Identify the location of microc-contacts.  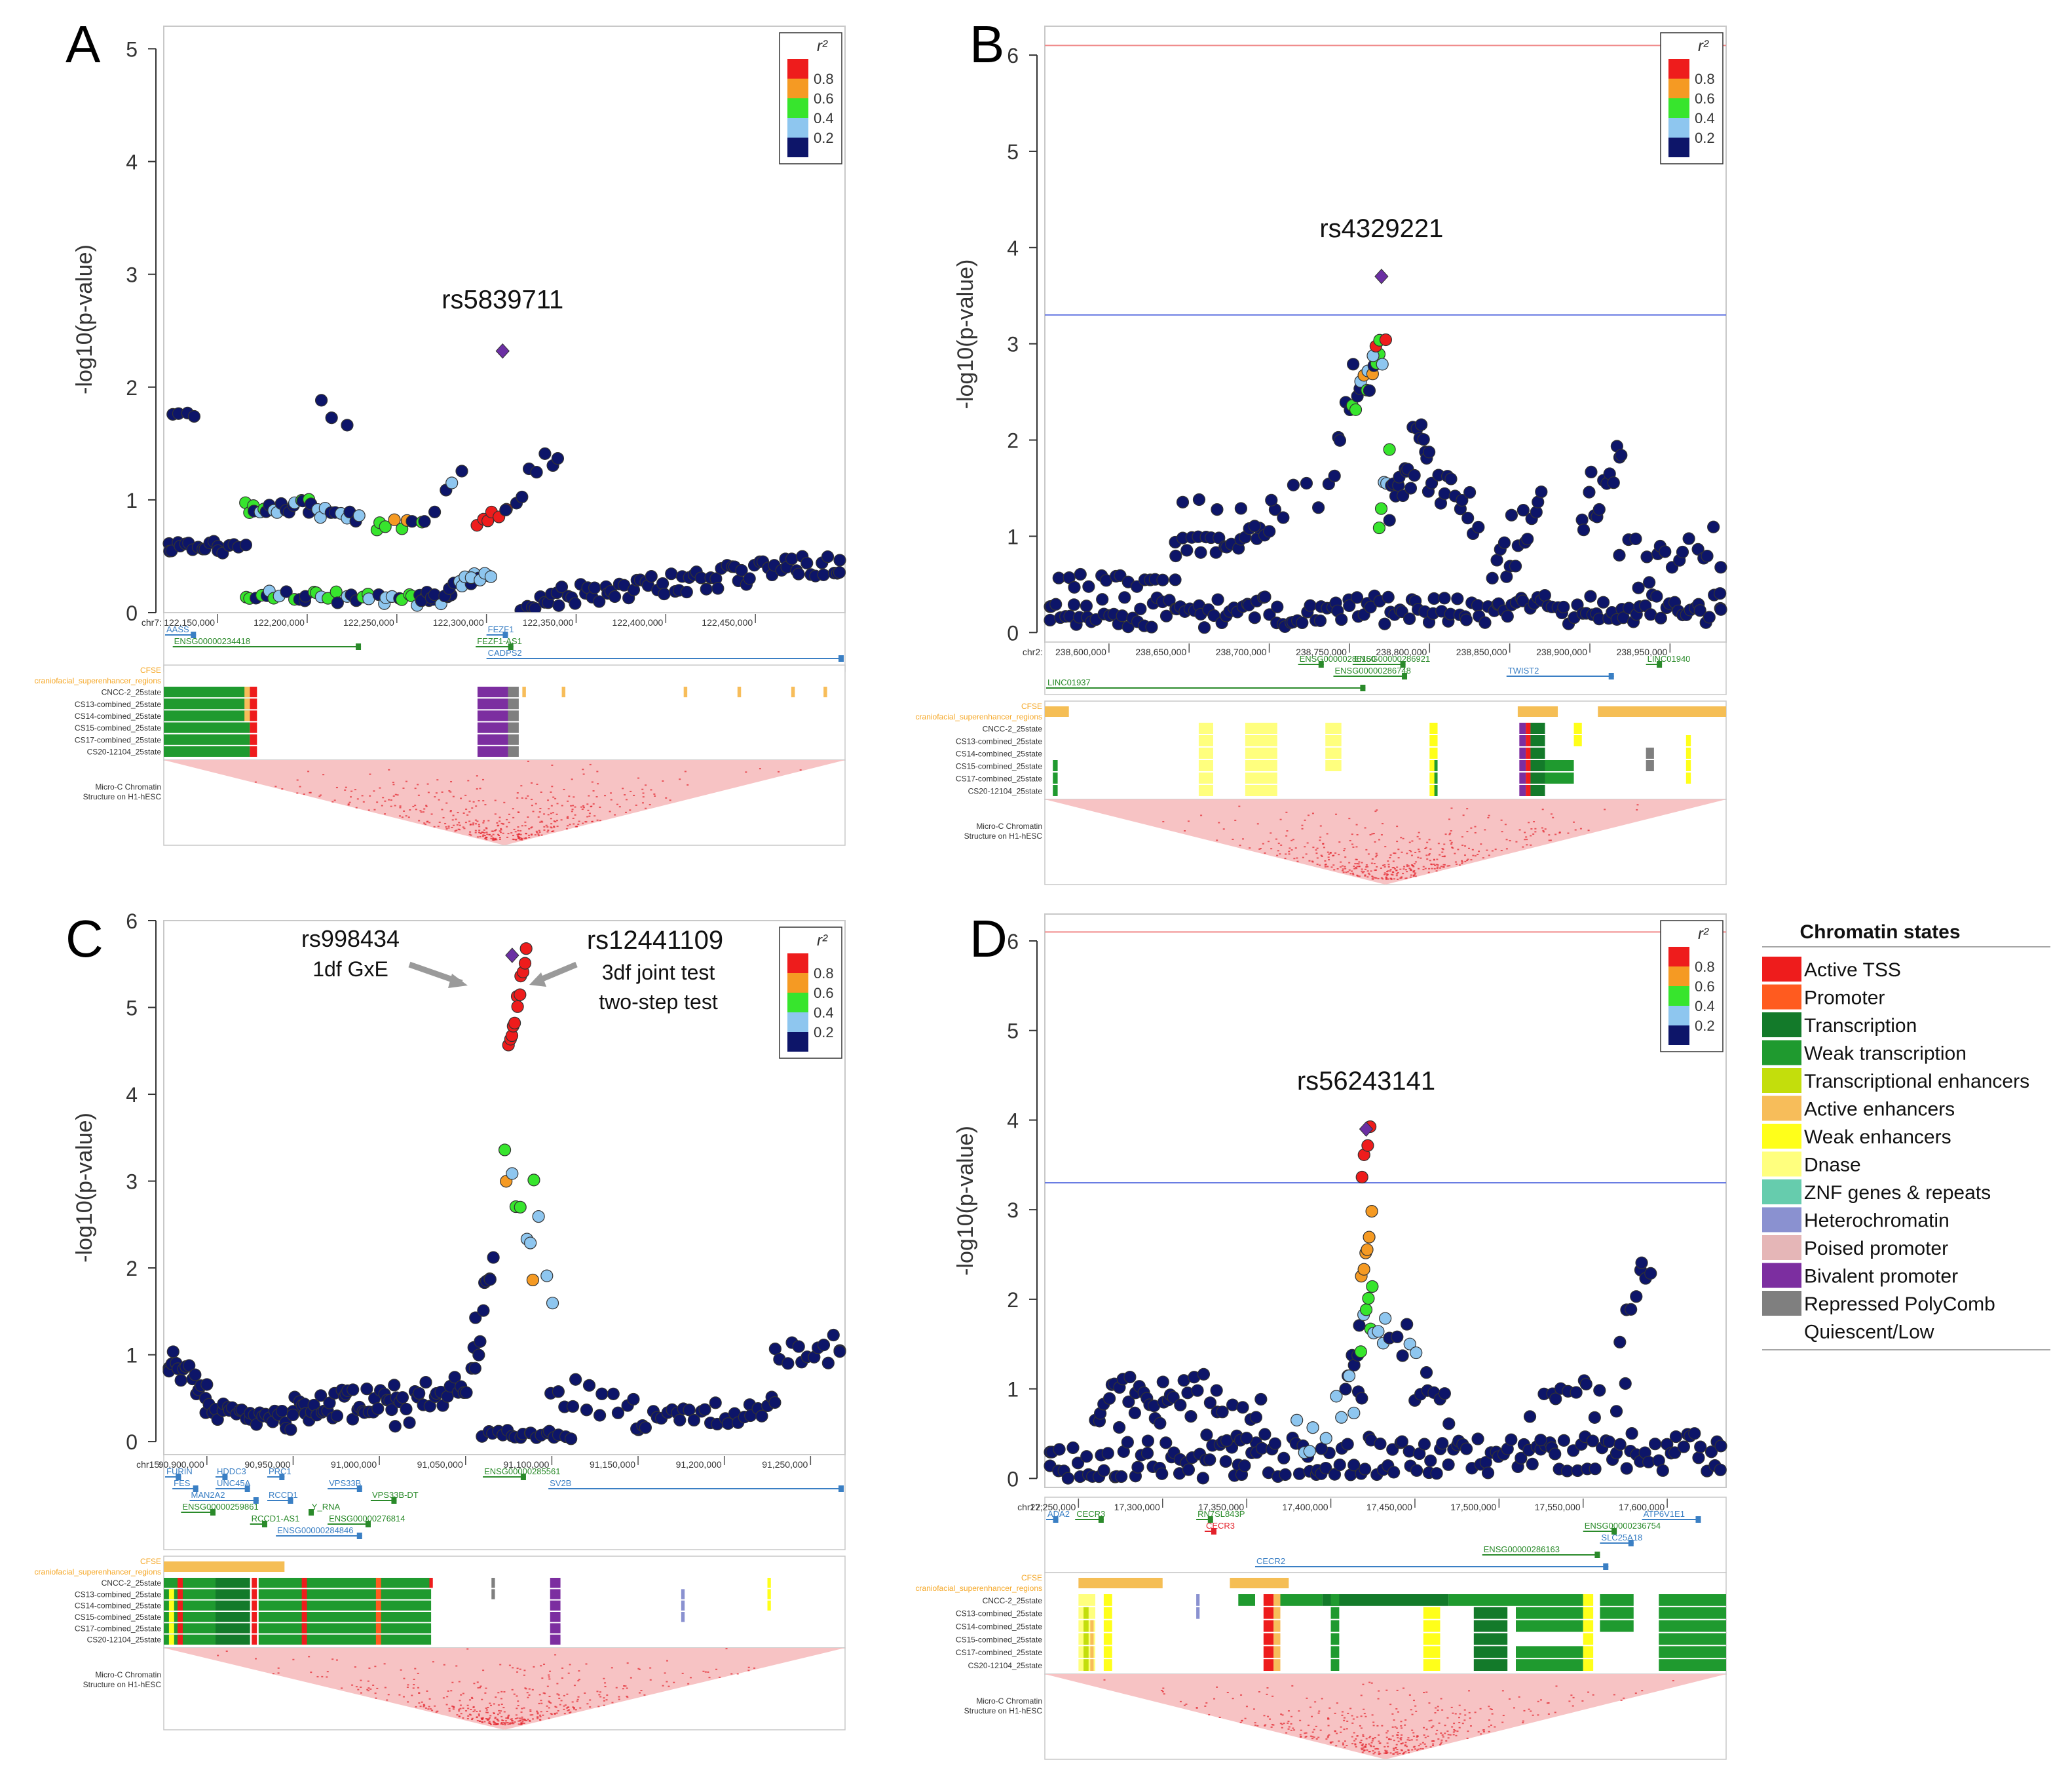
(1388, 1717).